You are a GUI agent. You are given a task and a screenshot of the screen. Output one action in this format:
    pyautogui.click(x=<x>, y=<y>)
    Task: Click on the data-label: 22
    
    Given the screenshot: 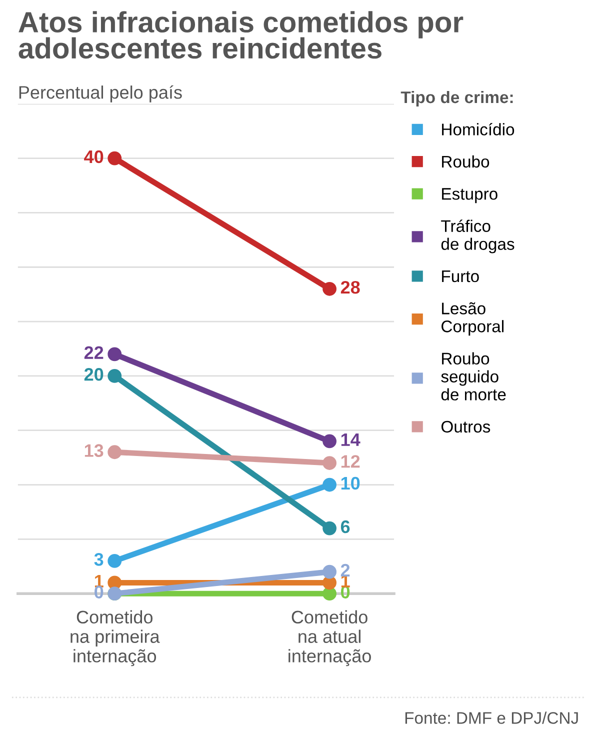 What is the action you would take?
    pyautogui.click(x=94, y=352)
    